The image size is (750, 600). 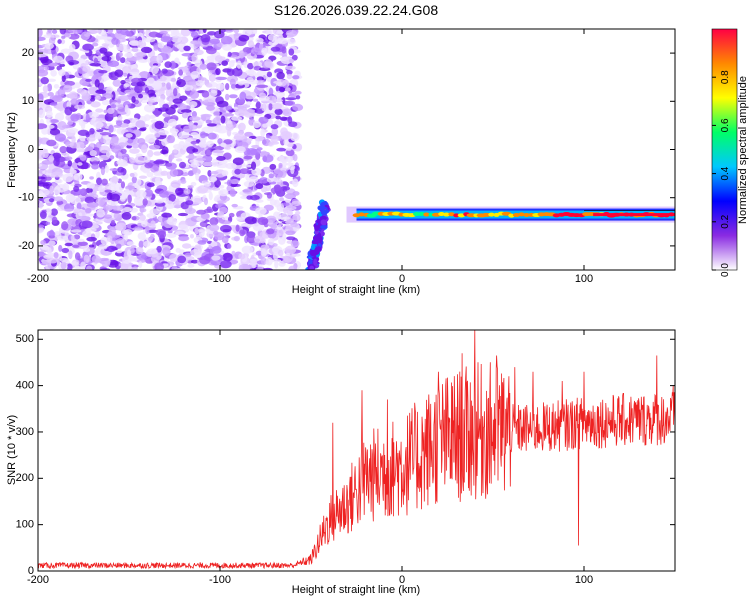 What do you see at coordinates (38, 279) in the screenshot?
I see `x-tick-label: -200` at bounding box center [38, 279].